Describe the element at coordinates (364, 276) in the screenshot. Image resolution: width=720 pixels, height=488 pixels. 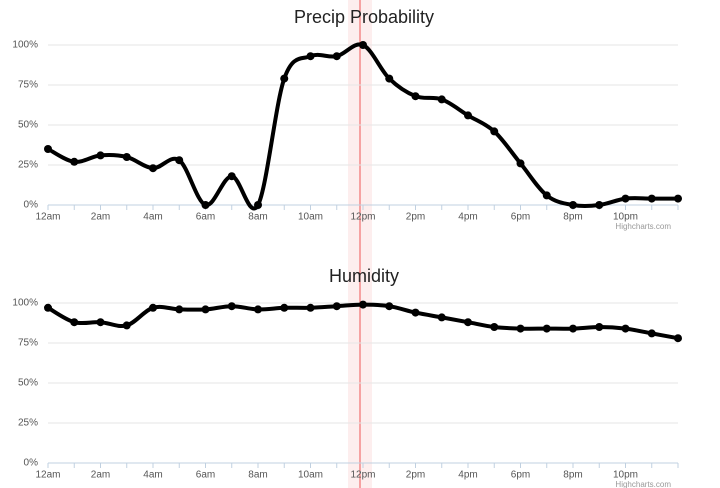
I see `chart-title: Humidity` at that location.